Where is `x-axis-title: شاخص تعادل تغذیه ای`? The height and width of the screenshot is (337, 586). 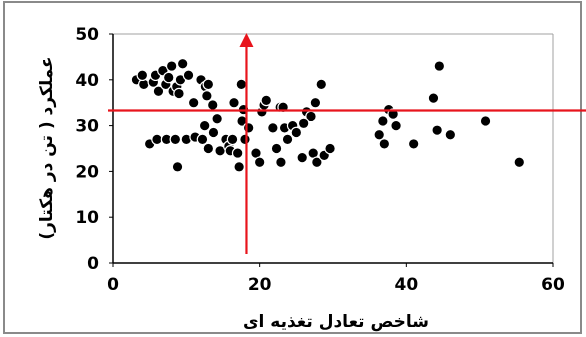
x-axis-title: شاخص تعادل تغذیه ای is located at coordinates (336, 322).